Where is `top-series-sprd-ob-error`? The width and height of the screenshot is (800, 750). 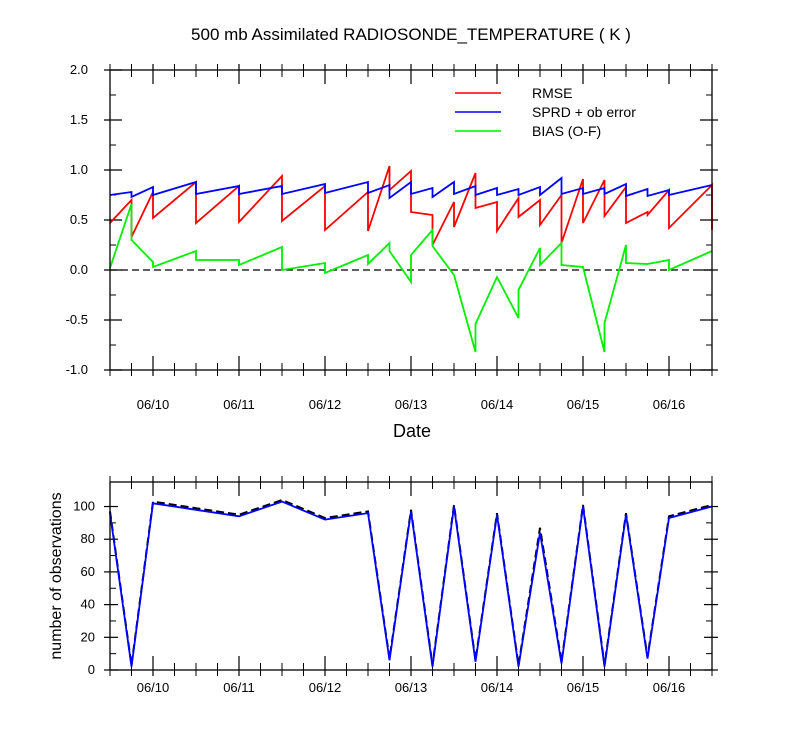 top-series-sprd-ob-error is located at coordinates (411, 188).